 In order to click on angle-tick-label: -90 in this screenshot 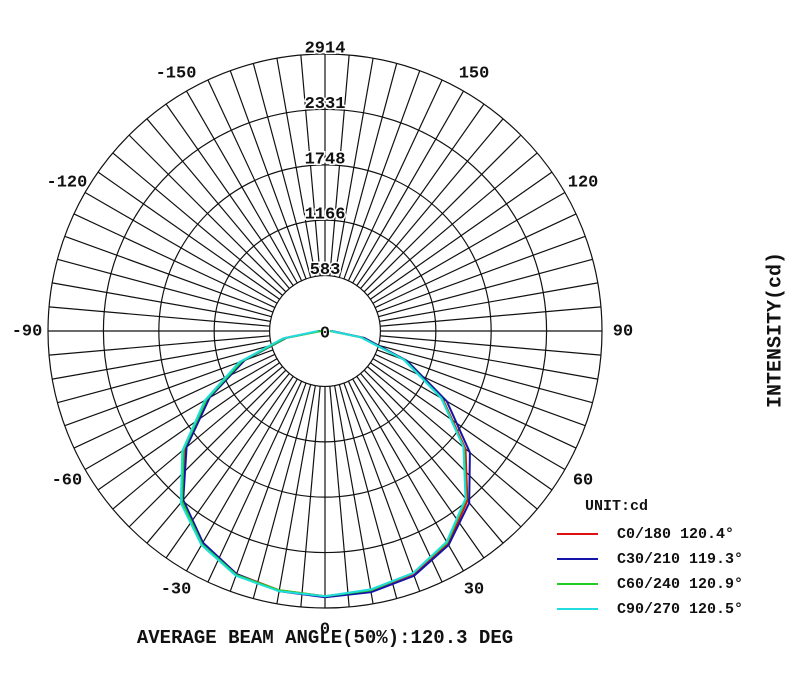, I will do `click(27, 331)`.